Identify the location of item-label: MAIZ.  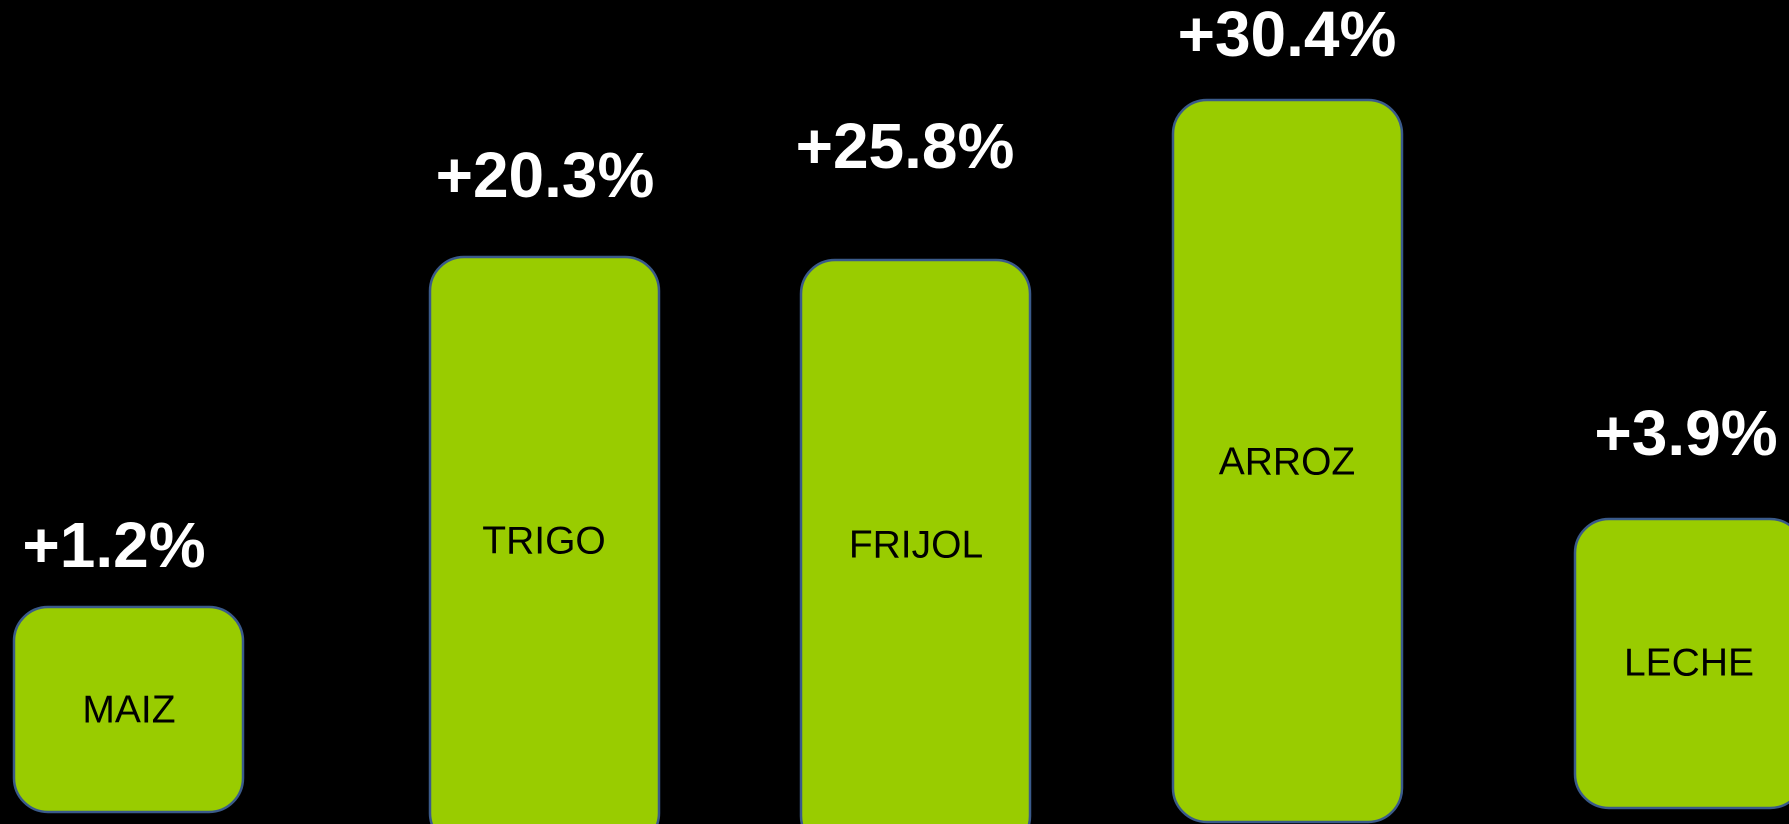
(128, 709).